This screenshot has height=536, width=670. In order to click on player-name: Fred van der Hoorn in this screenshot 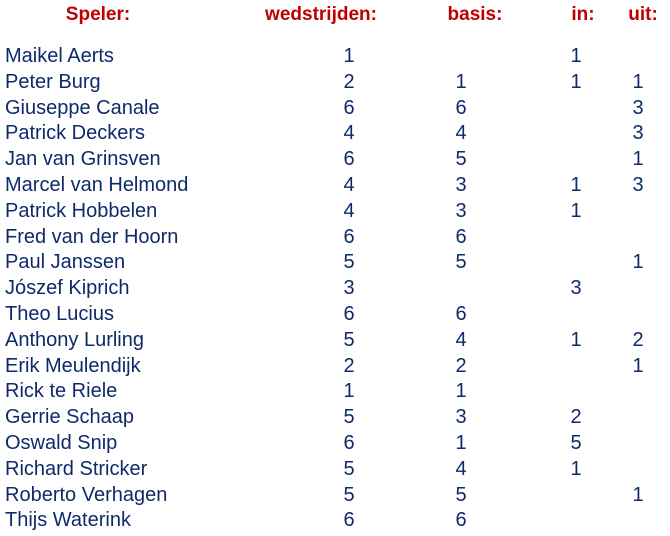, I will do `click(92, 236)`.